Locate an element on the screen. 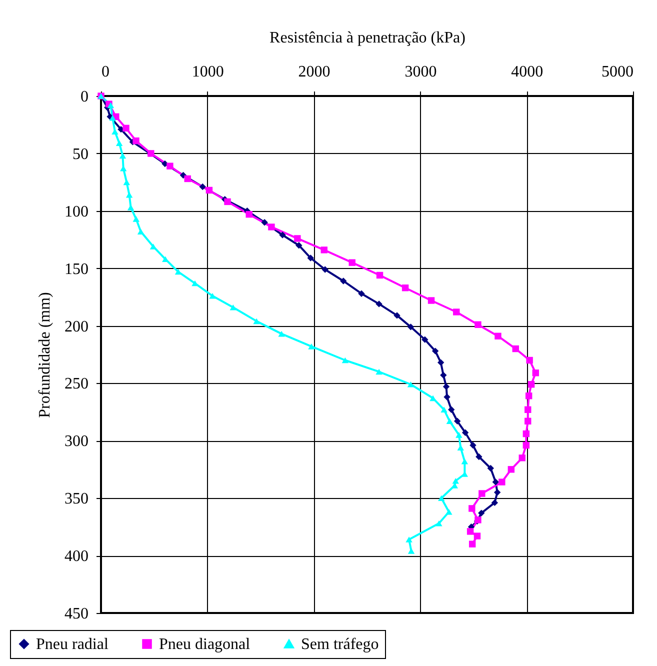 The image size is (657, 666). x-axis-title: Resistência à penetração (kPa) is located at coordinates (368, 38).